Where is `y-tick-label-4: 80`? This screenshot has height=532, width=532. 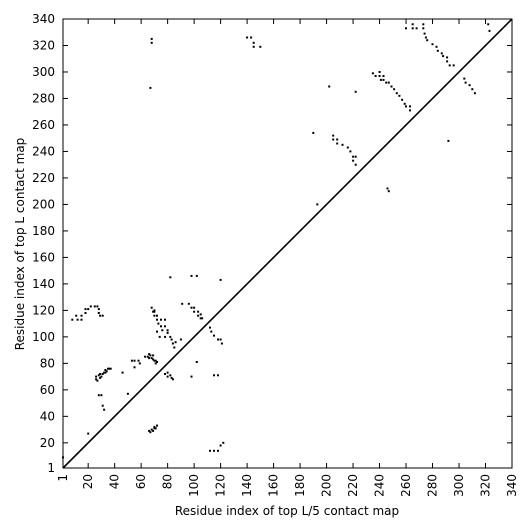
y-tick-label-4: 80 is located at coordinates (47, 363).